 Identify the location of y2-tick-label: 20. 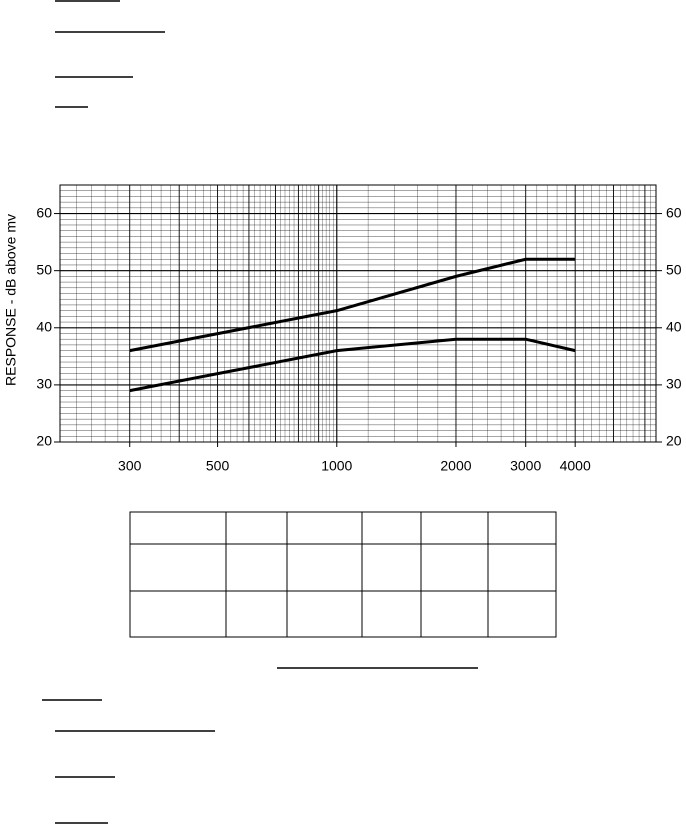
(674, 441).